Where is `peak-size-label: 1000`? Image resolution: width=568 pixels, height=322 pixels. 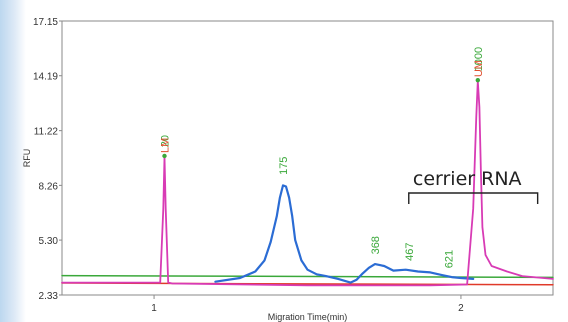 peak-size-label: 1000 is located at coordinates (479, 59).